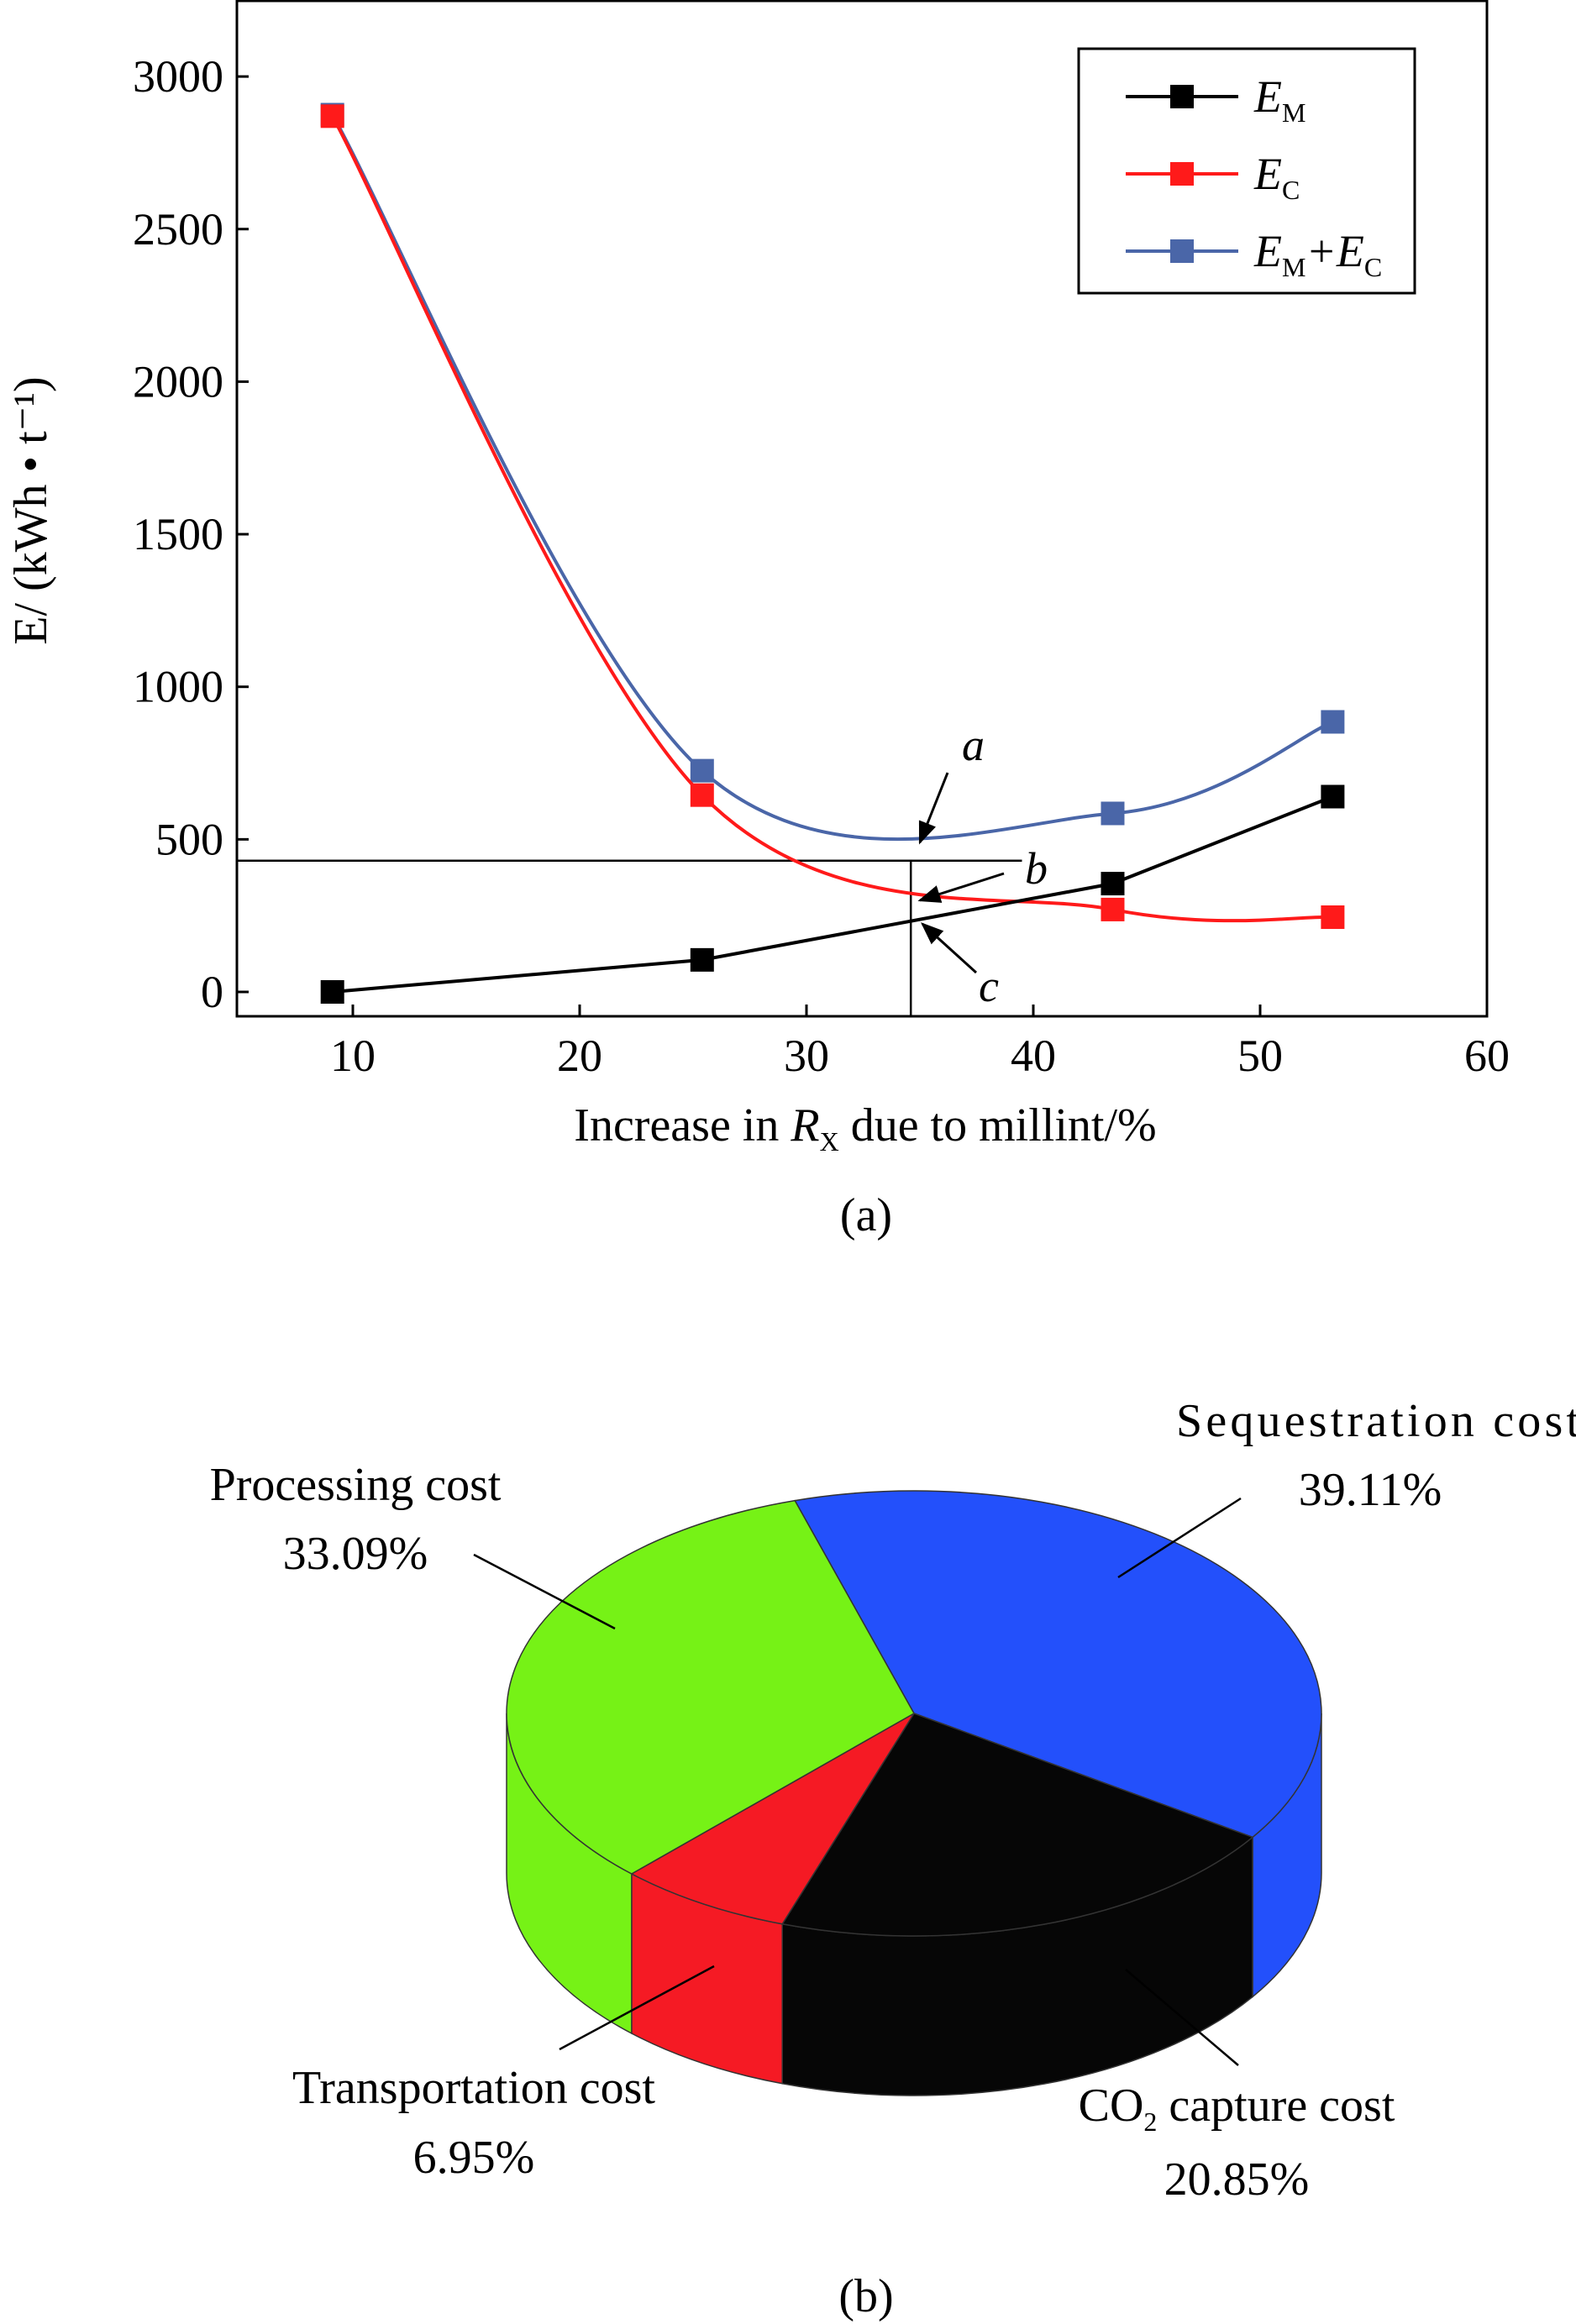 Image resolution: width=1576 pixels, height=2324 pixels. Describe the element at coordinates (1150, 2121) in the screenshot. I see `subscript: 2` at that location.